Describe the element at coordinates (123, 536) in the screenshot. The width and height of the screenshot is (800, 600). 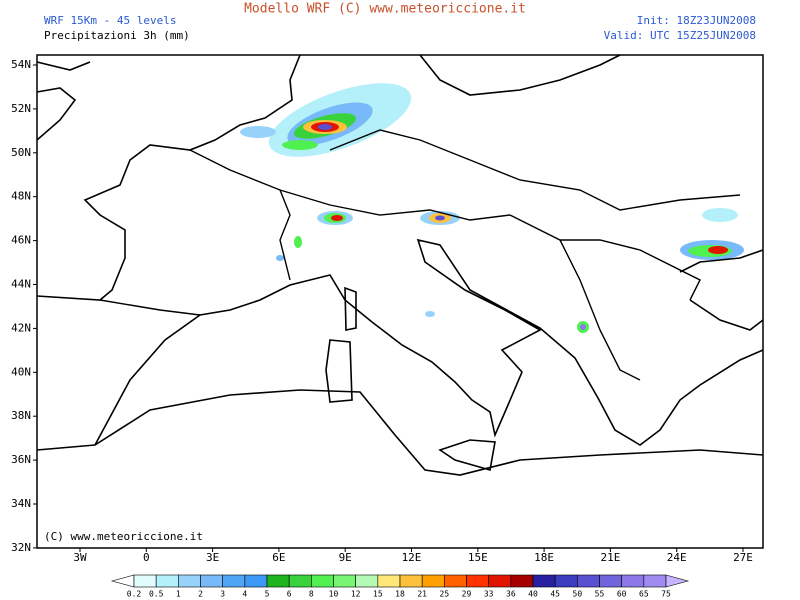
I see `credit: (C) www.meteoriccione.it` at that location.